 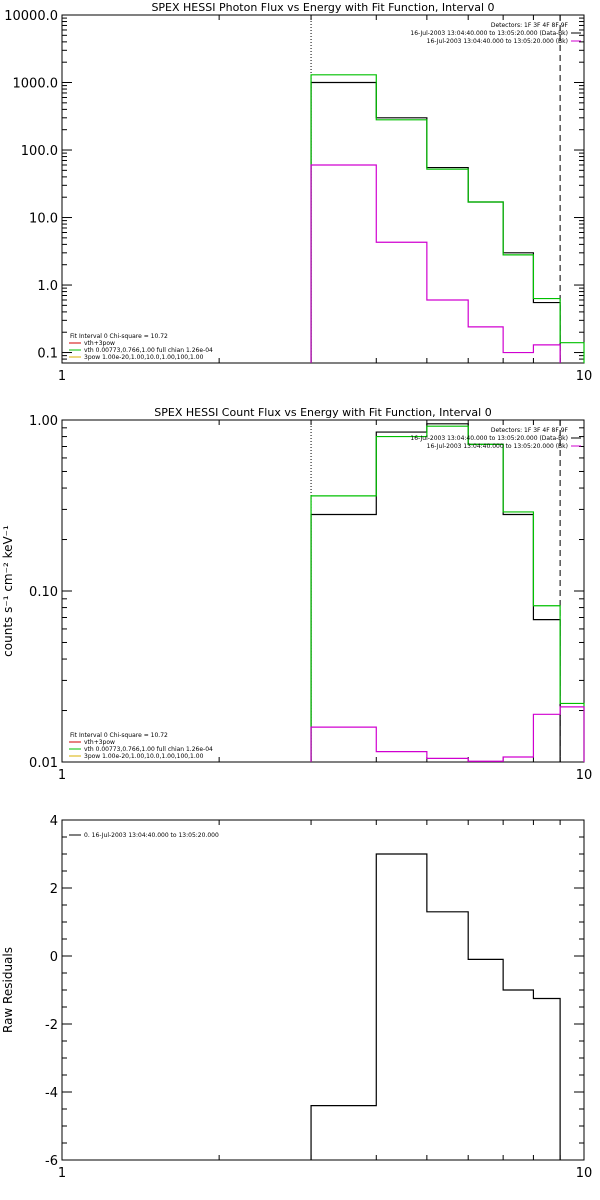 What do you see at coordinates (51, 1161) in the screenshot?
I see `y-tick-label: -6` at bounding box center [51, 1161].